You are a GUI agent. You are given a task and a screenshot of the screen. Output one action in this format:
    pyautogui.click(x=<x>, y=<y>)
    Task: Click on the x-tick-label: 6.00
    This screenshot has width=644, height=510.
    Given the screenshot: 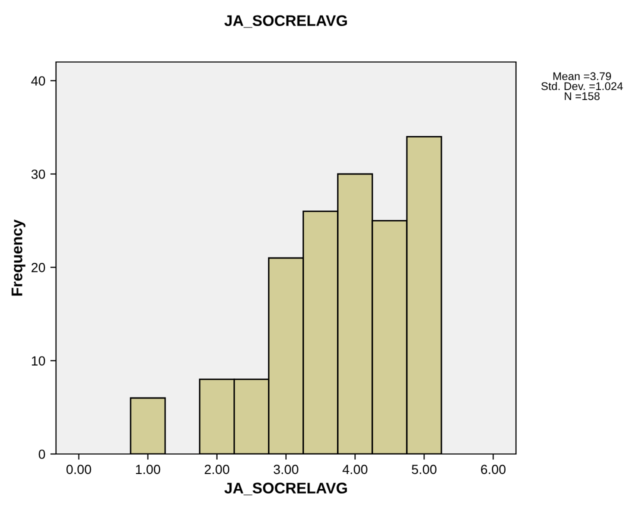 What is the action you would take?
    pyautogui.click(x=493, y=469)
    